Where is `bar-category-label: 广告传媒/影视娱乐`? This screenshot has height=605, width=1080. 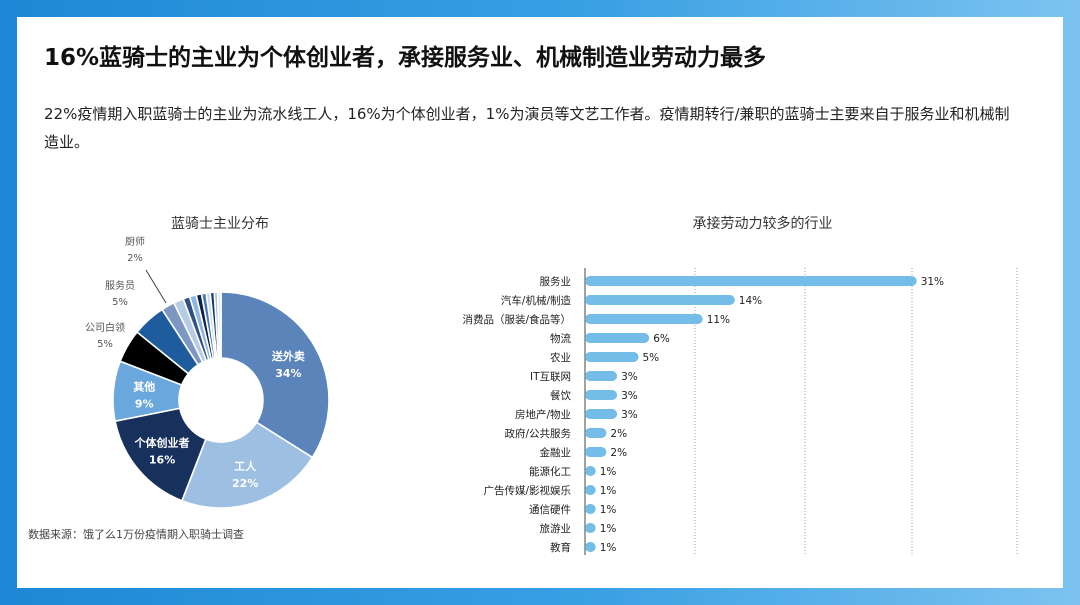 bar-category-label: 广告传媒/影视娱乐 is located at coordinates (527, 490).